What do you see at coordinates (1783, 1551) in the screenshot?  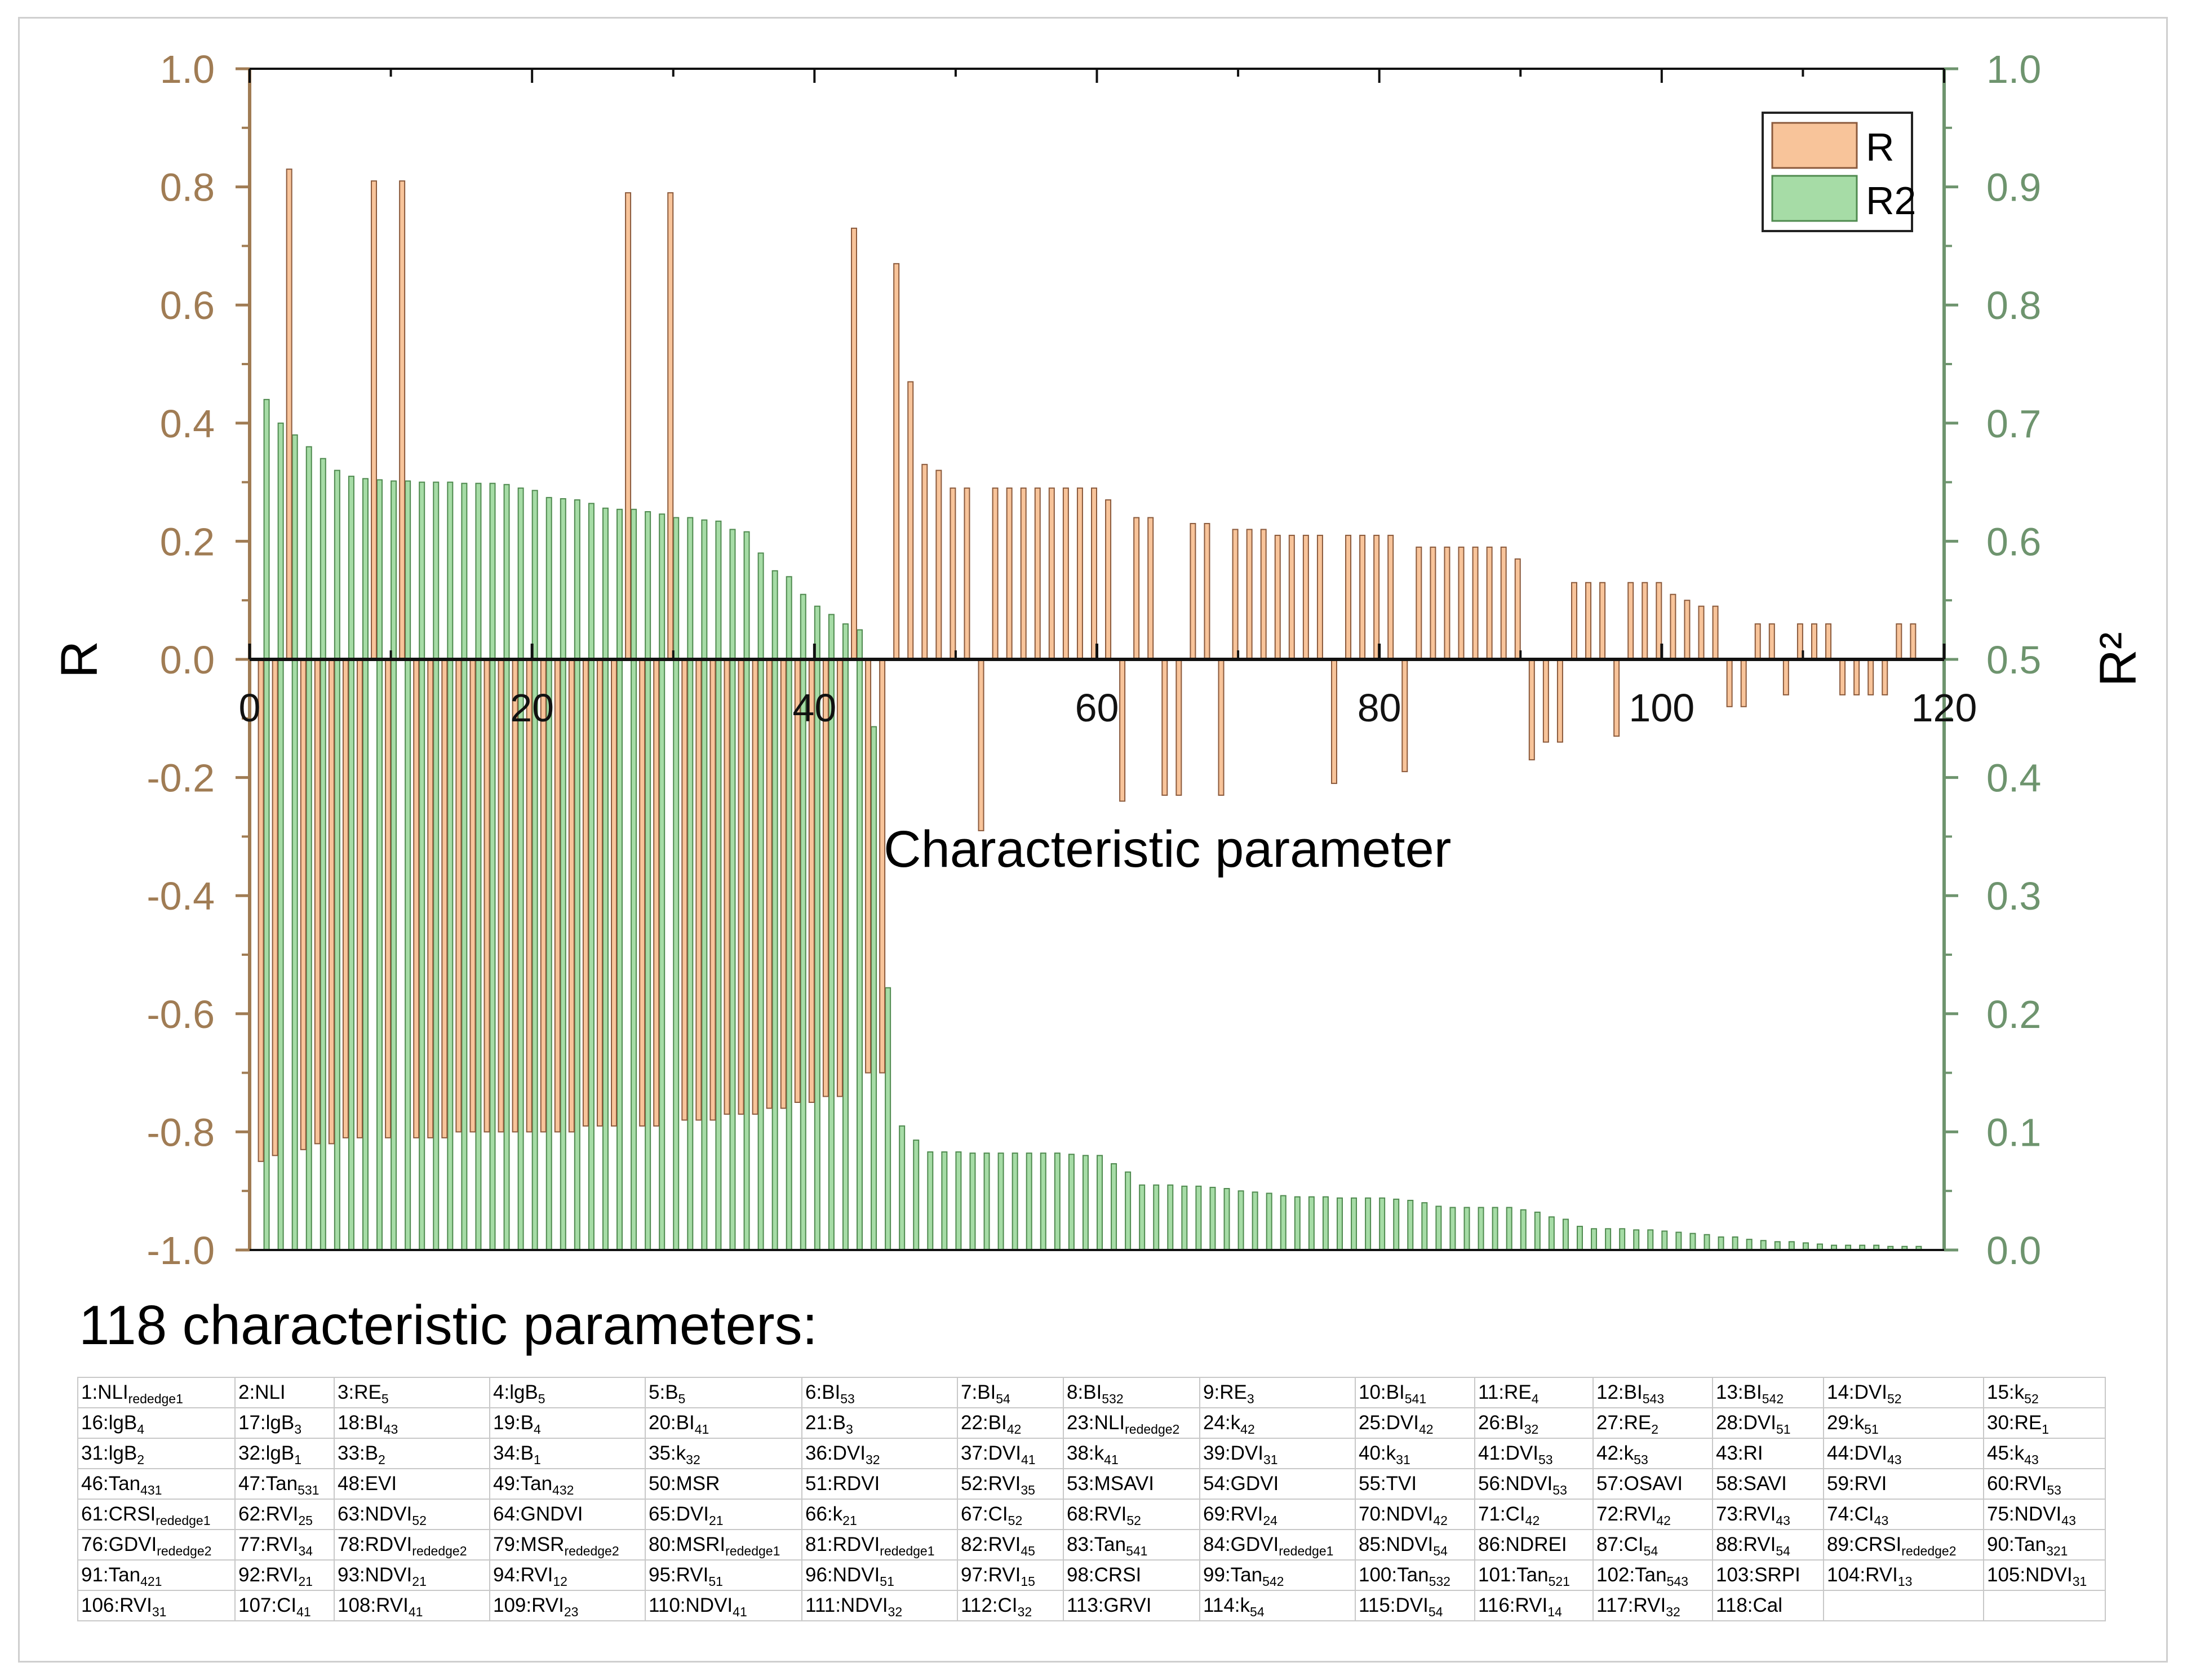 I see `parameter-subscript: 54` at bounding box center [1783, 1551].